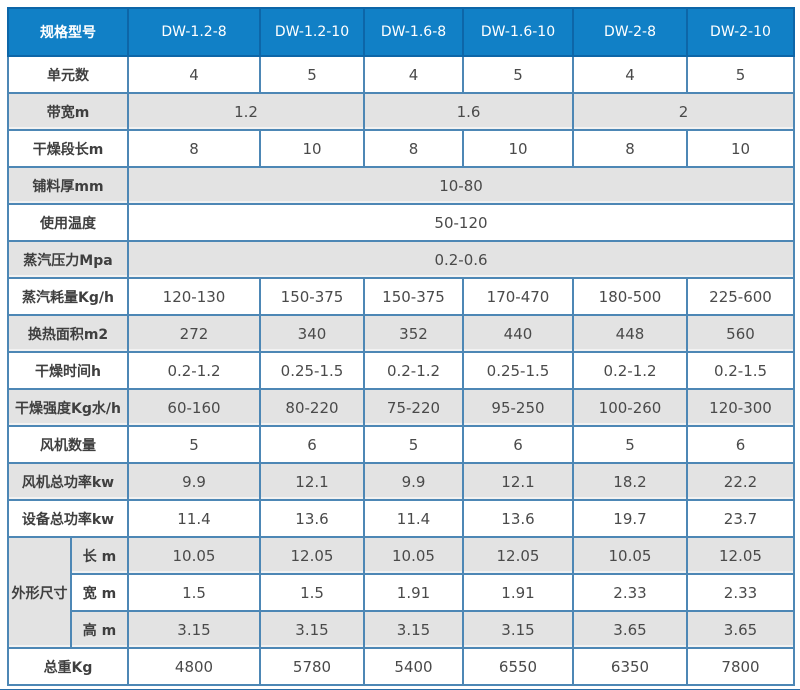 The width and height of the screenshot is (800, 690). What do you see at coordinates (468, 111) in the screenshot?
I see `table-cell: 1.6` at bounding box center [468, 111].